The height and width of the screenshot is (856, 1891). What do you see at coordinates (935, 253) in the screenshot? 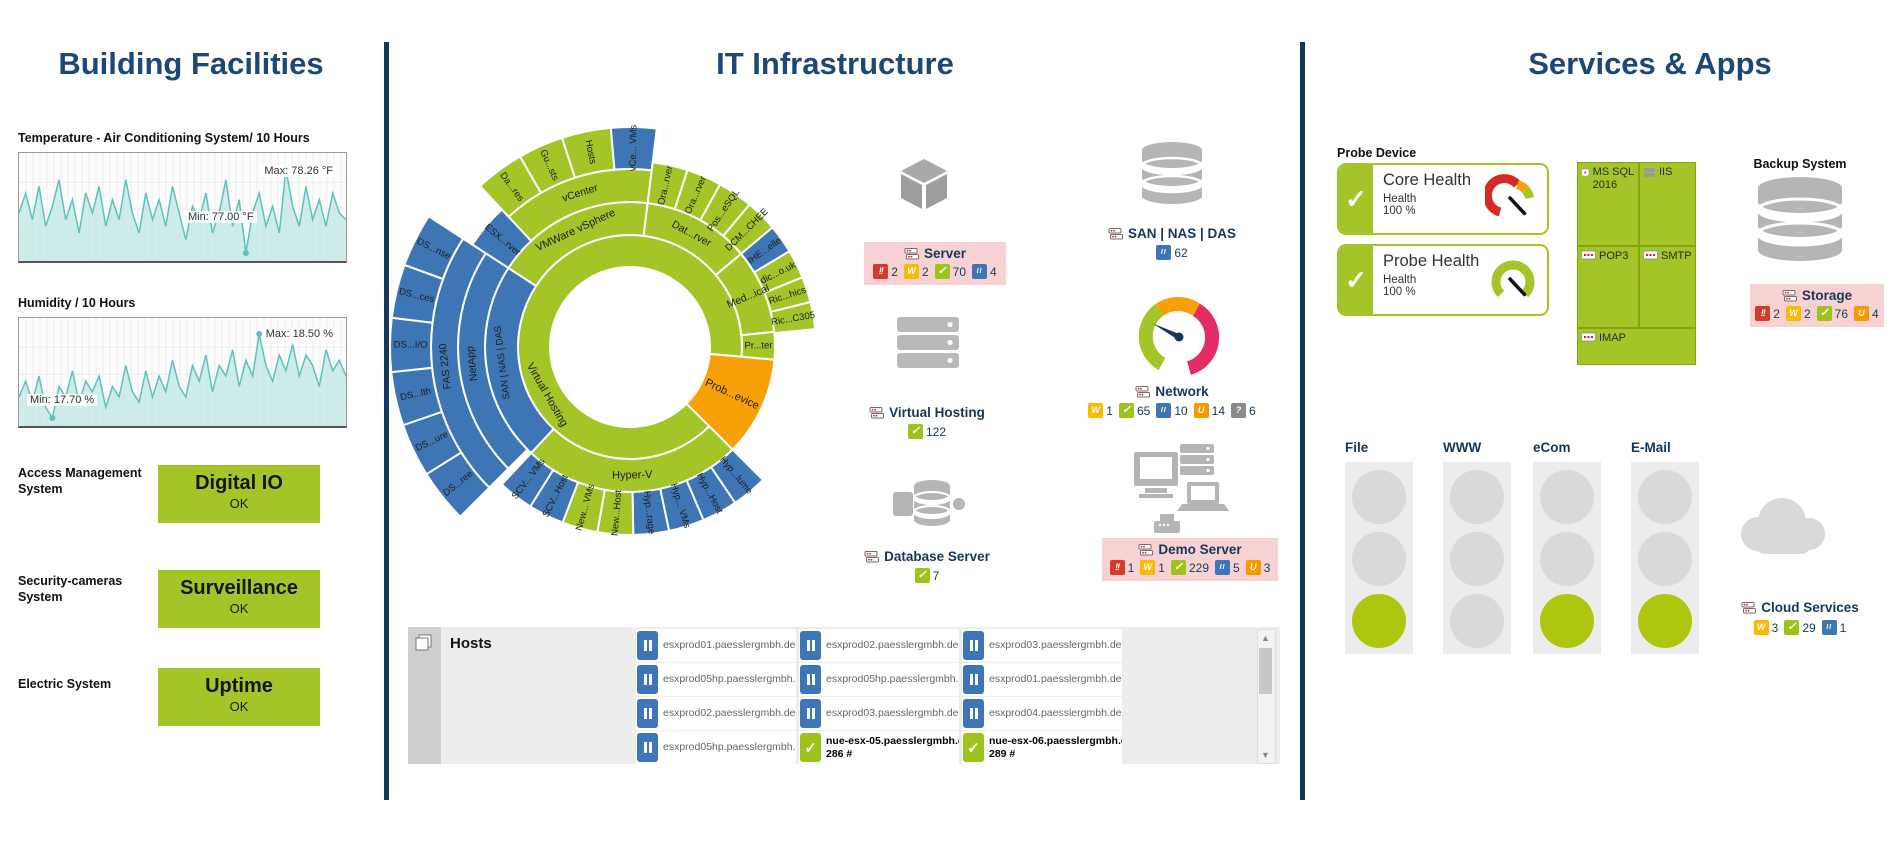
I see `server-device-link: Server` at bounding box center [935, 253].